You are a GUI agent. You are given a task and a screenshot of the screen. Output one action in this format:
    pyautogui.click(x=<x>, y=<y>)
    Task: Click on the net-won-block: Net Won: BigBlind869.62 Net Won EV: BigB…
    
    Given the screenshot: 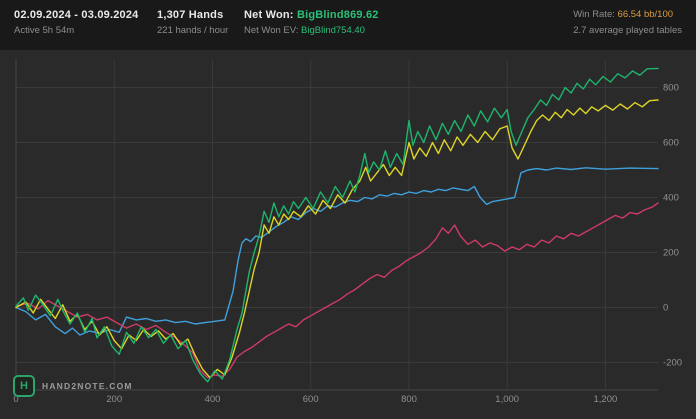 What is the action you would take?
    pyautogui.click(x=311, y=22)
    